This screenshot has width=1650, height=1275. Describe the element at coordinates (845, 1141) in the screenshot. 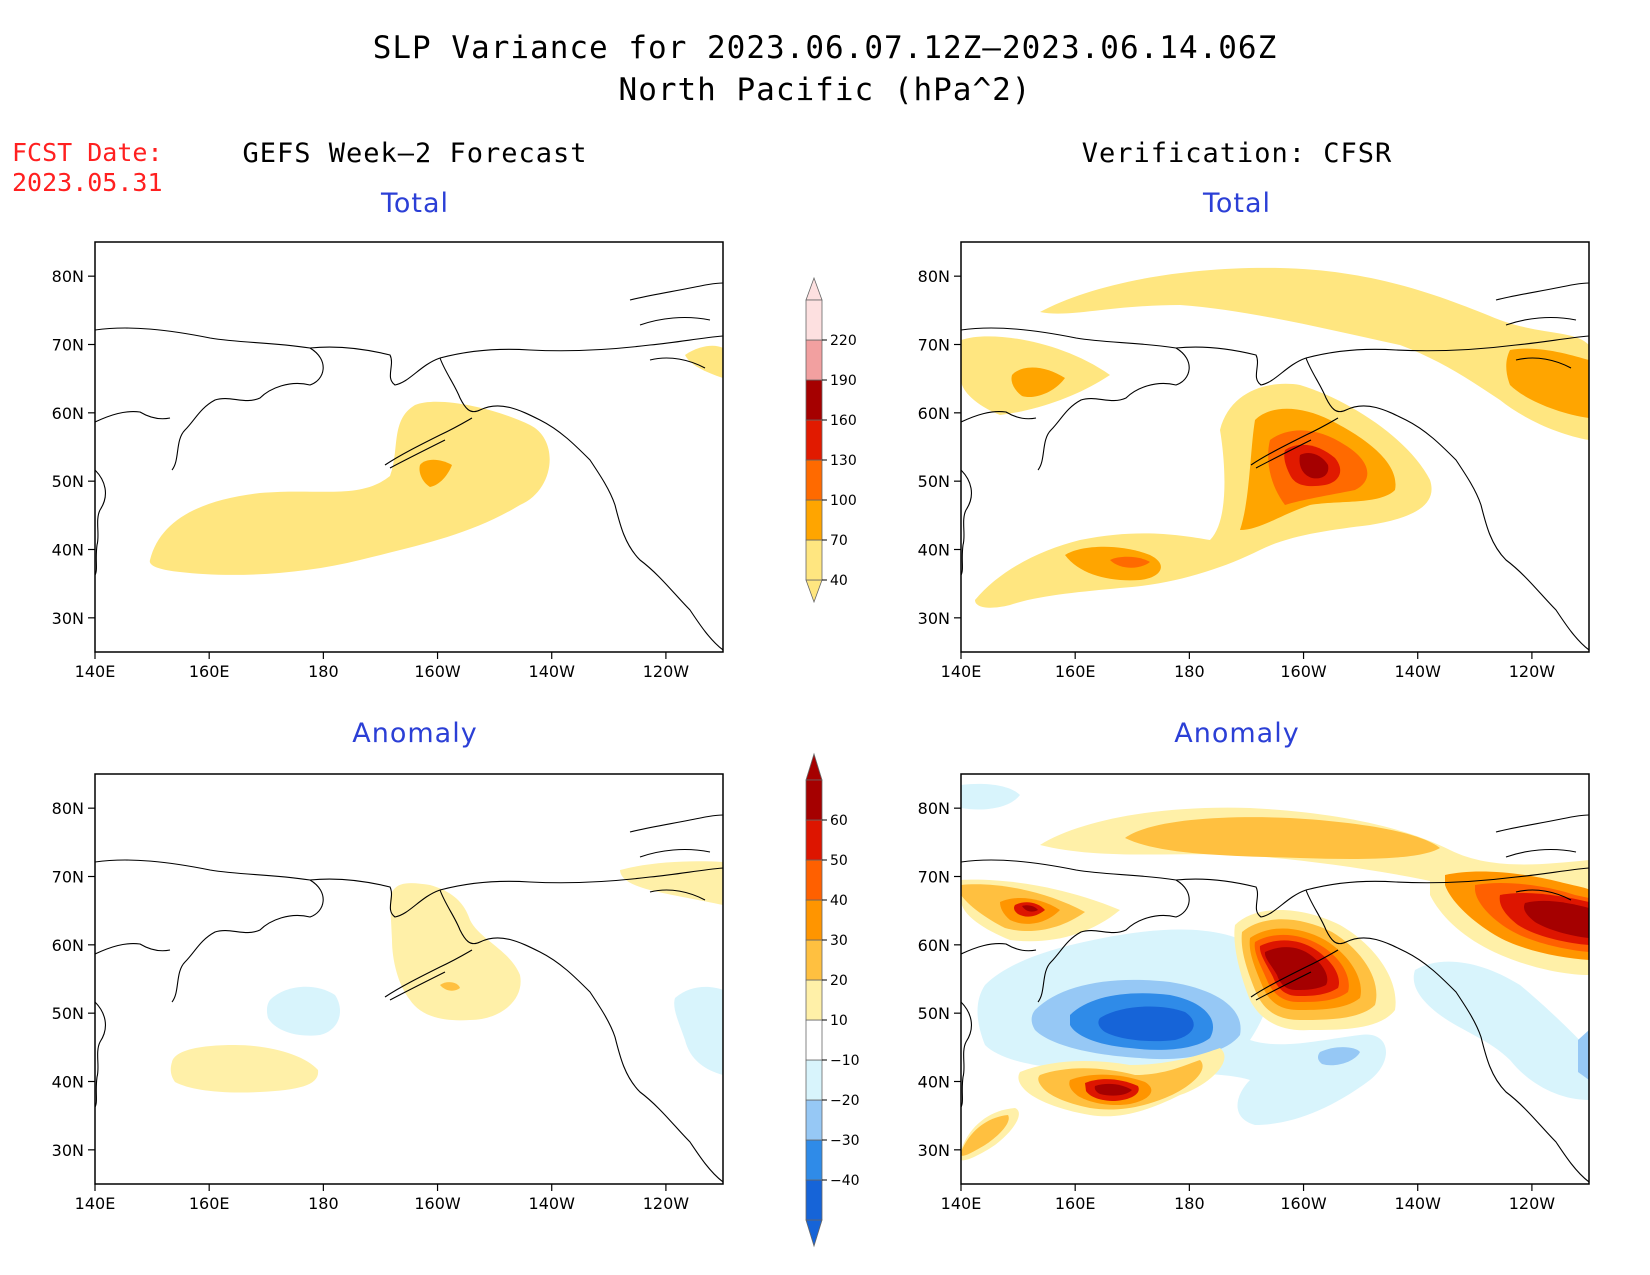

I see `colorbar-anomaly-label: −30` at that location.